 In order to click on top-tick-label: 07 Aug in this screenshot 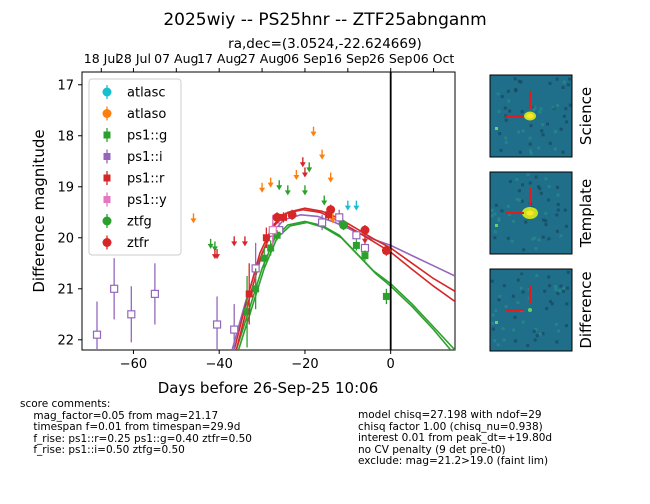, I will do `click(176, 58)`.